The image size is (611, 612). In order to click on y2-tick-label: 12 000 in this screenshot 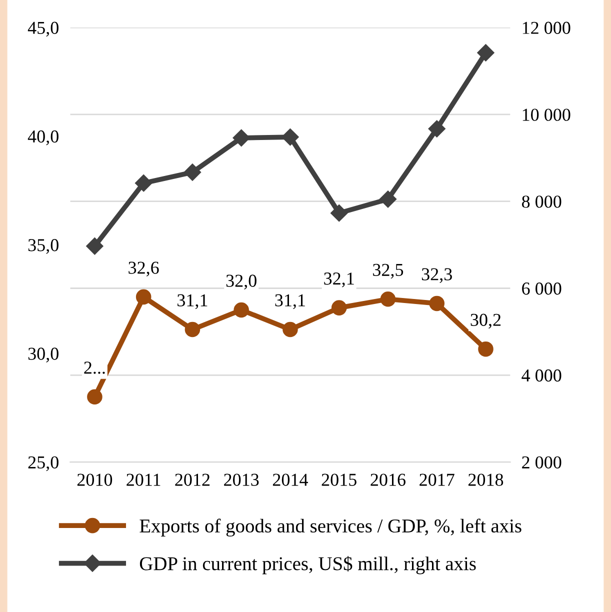, I will do `click(546, 28)`.